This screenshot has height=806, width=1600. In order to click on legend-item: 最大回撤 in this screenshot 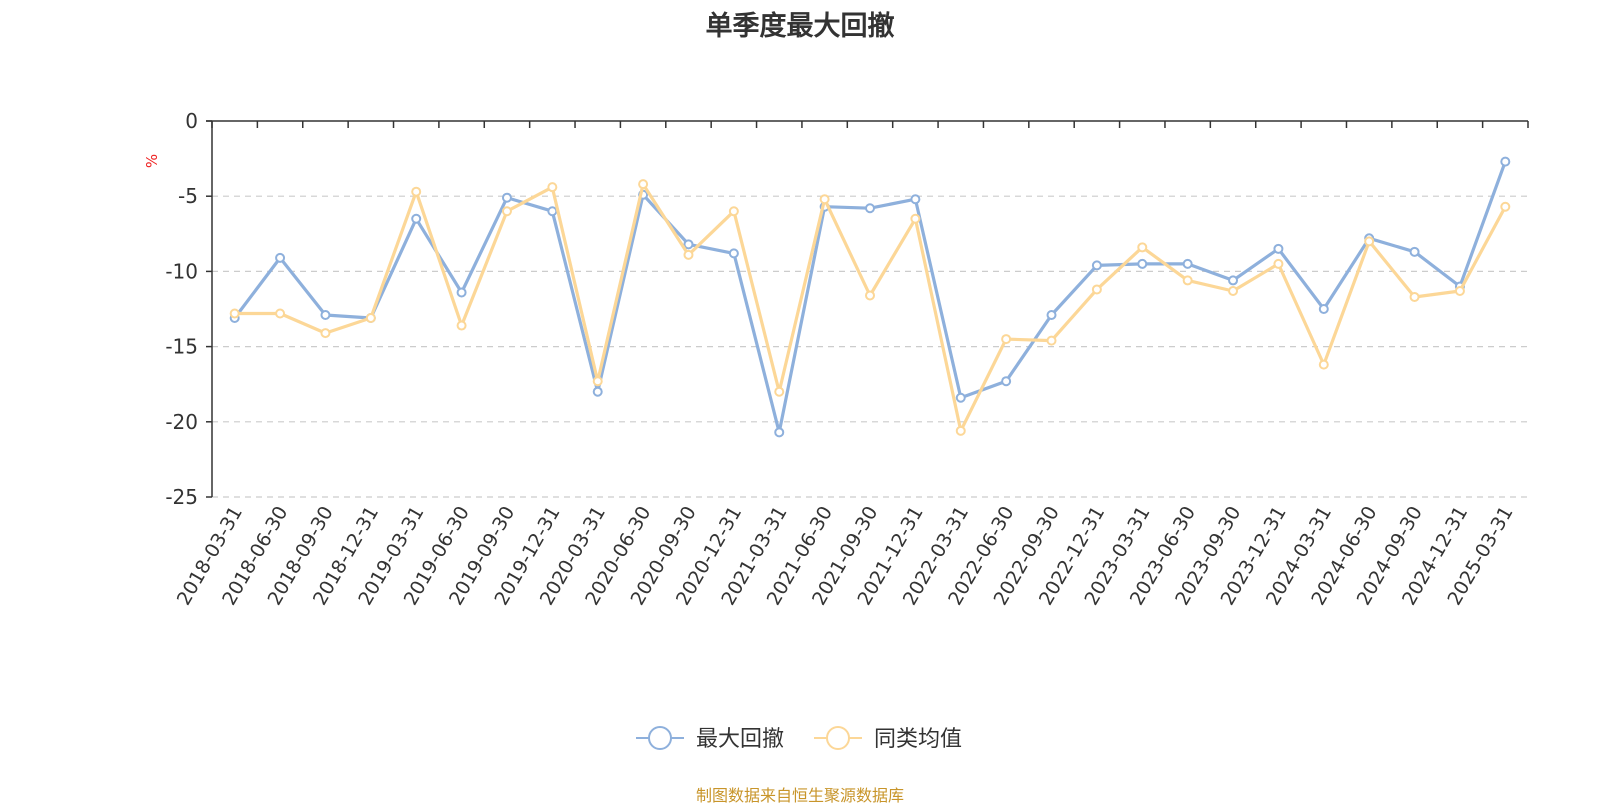, I will do `click(710, 739)`.